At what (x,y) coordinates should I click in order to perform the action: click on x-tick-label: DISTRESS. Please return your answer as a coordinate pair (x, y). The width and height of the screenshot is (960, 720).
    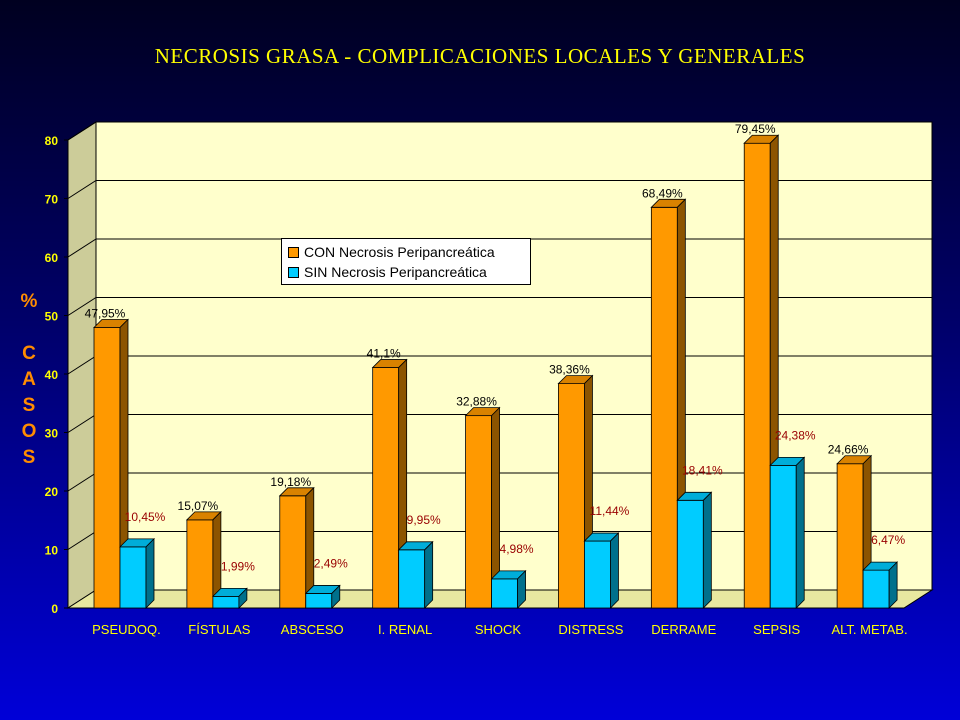
    Looking at the image, I should click on (590, 629).